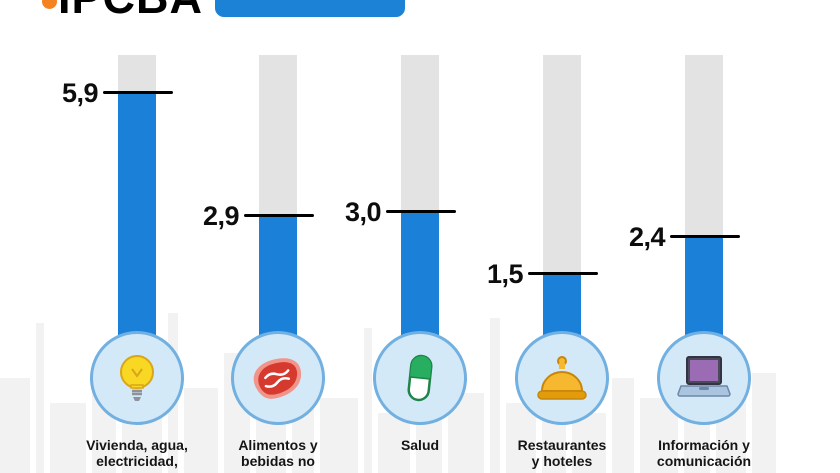  I want to click on value-label: 2,9, so click(221, 216).